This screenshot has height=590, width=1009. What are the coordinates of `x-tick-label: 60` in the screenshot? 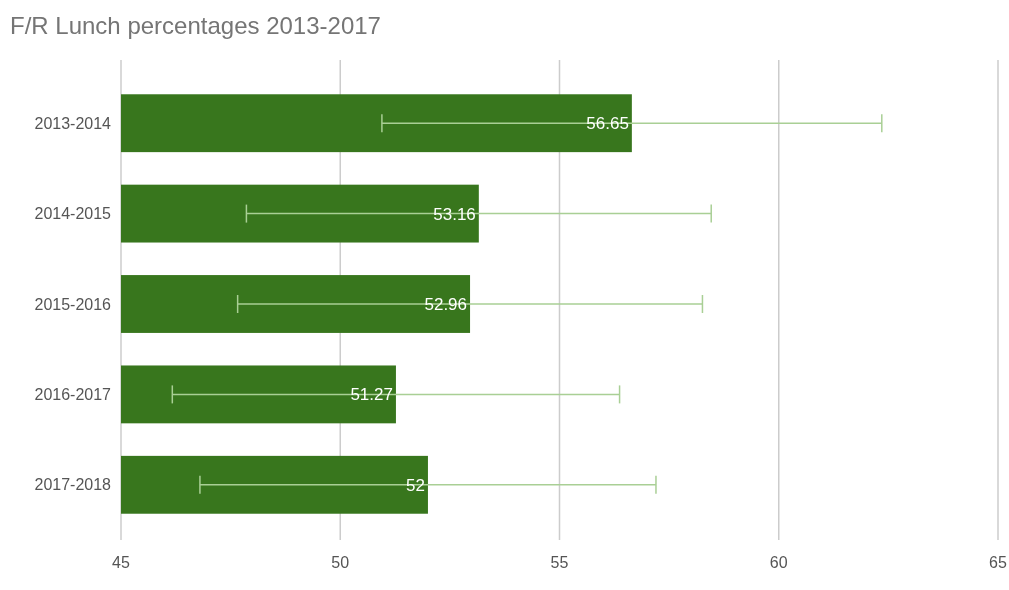 It's located at (778, 562).